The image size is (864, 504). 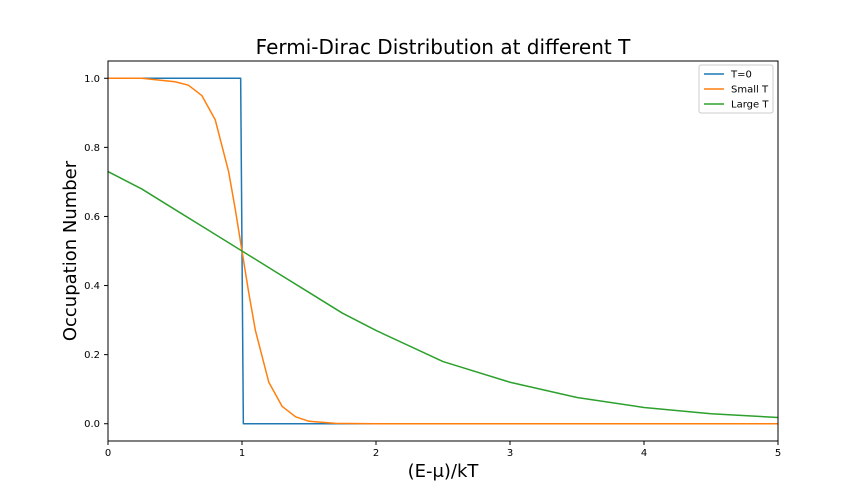 What do you see at coordinates (108, 453) in the screenshot?
I see `x-tick-label: 0` at bounding box center [108, 453].